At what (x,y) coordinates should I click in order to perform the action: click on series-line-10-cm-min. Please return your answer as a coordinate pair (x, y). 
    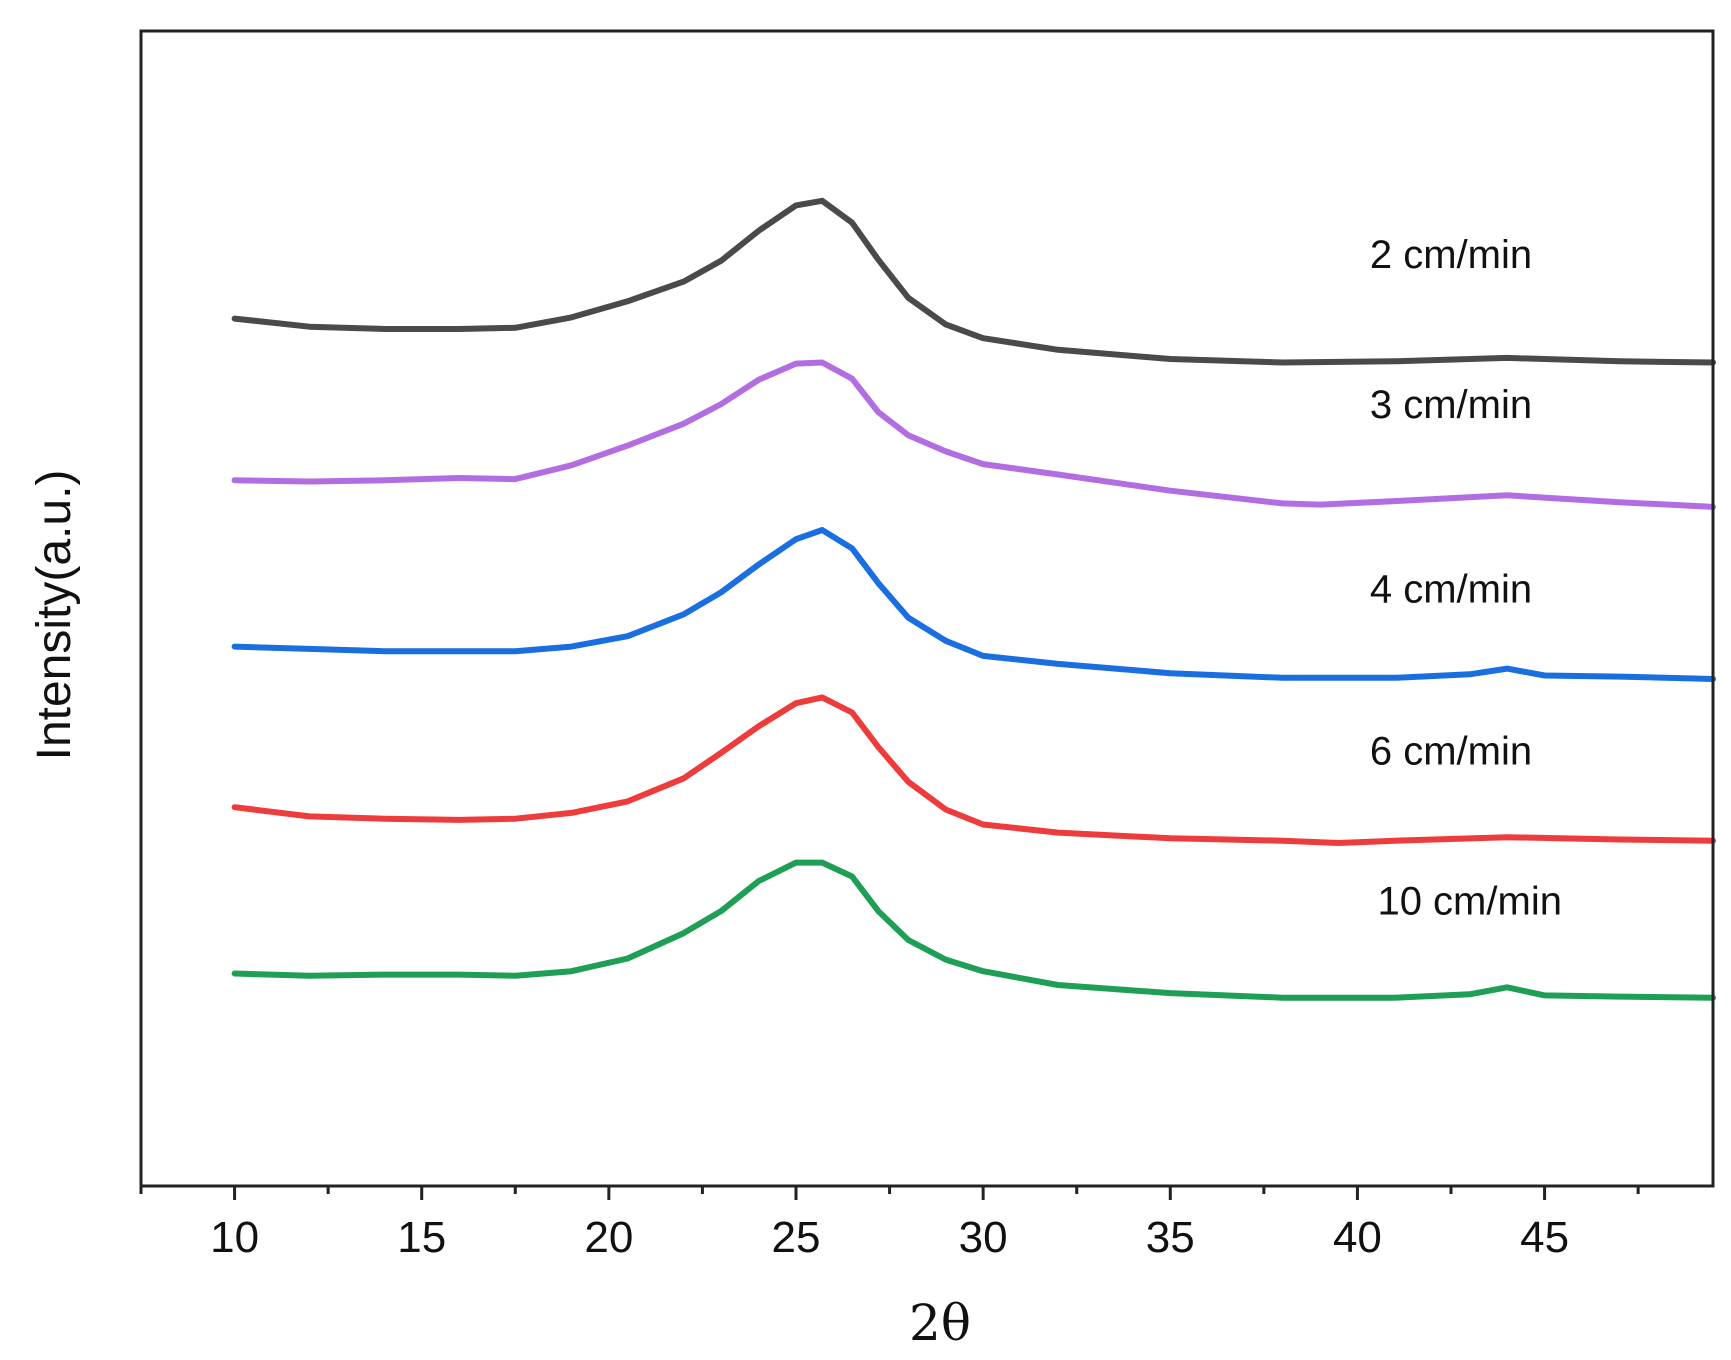
    Looking at the image, I should click on (973, 930).